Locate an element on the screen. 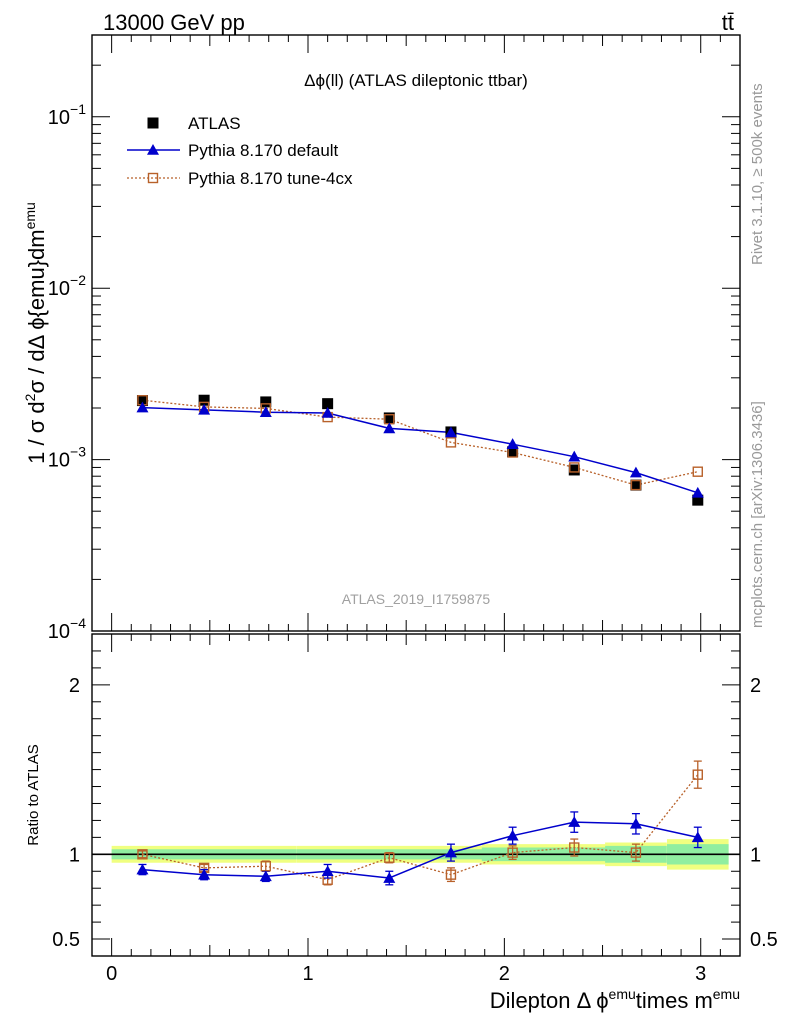 The height and width of the screenshot is (1024, 786). x-tick-label: 3 is located at coordinates (700, 974).